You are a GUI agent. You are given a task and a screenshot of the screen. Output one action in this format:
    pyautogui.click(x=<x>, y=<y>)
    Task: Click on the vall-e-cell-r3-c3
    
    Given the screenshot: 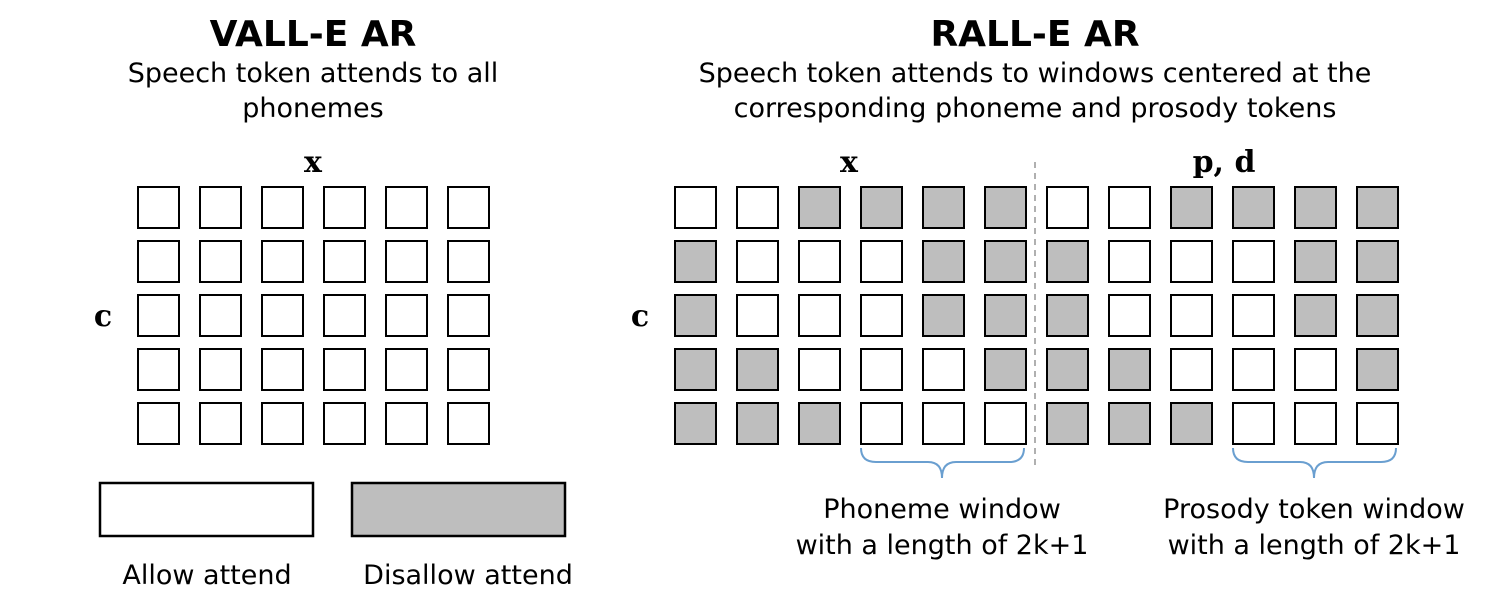 What is the action you would take?
    pyautogui.click(x=344, y=369)
    